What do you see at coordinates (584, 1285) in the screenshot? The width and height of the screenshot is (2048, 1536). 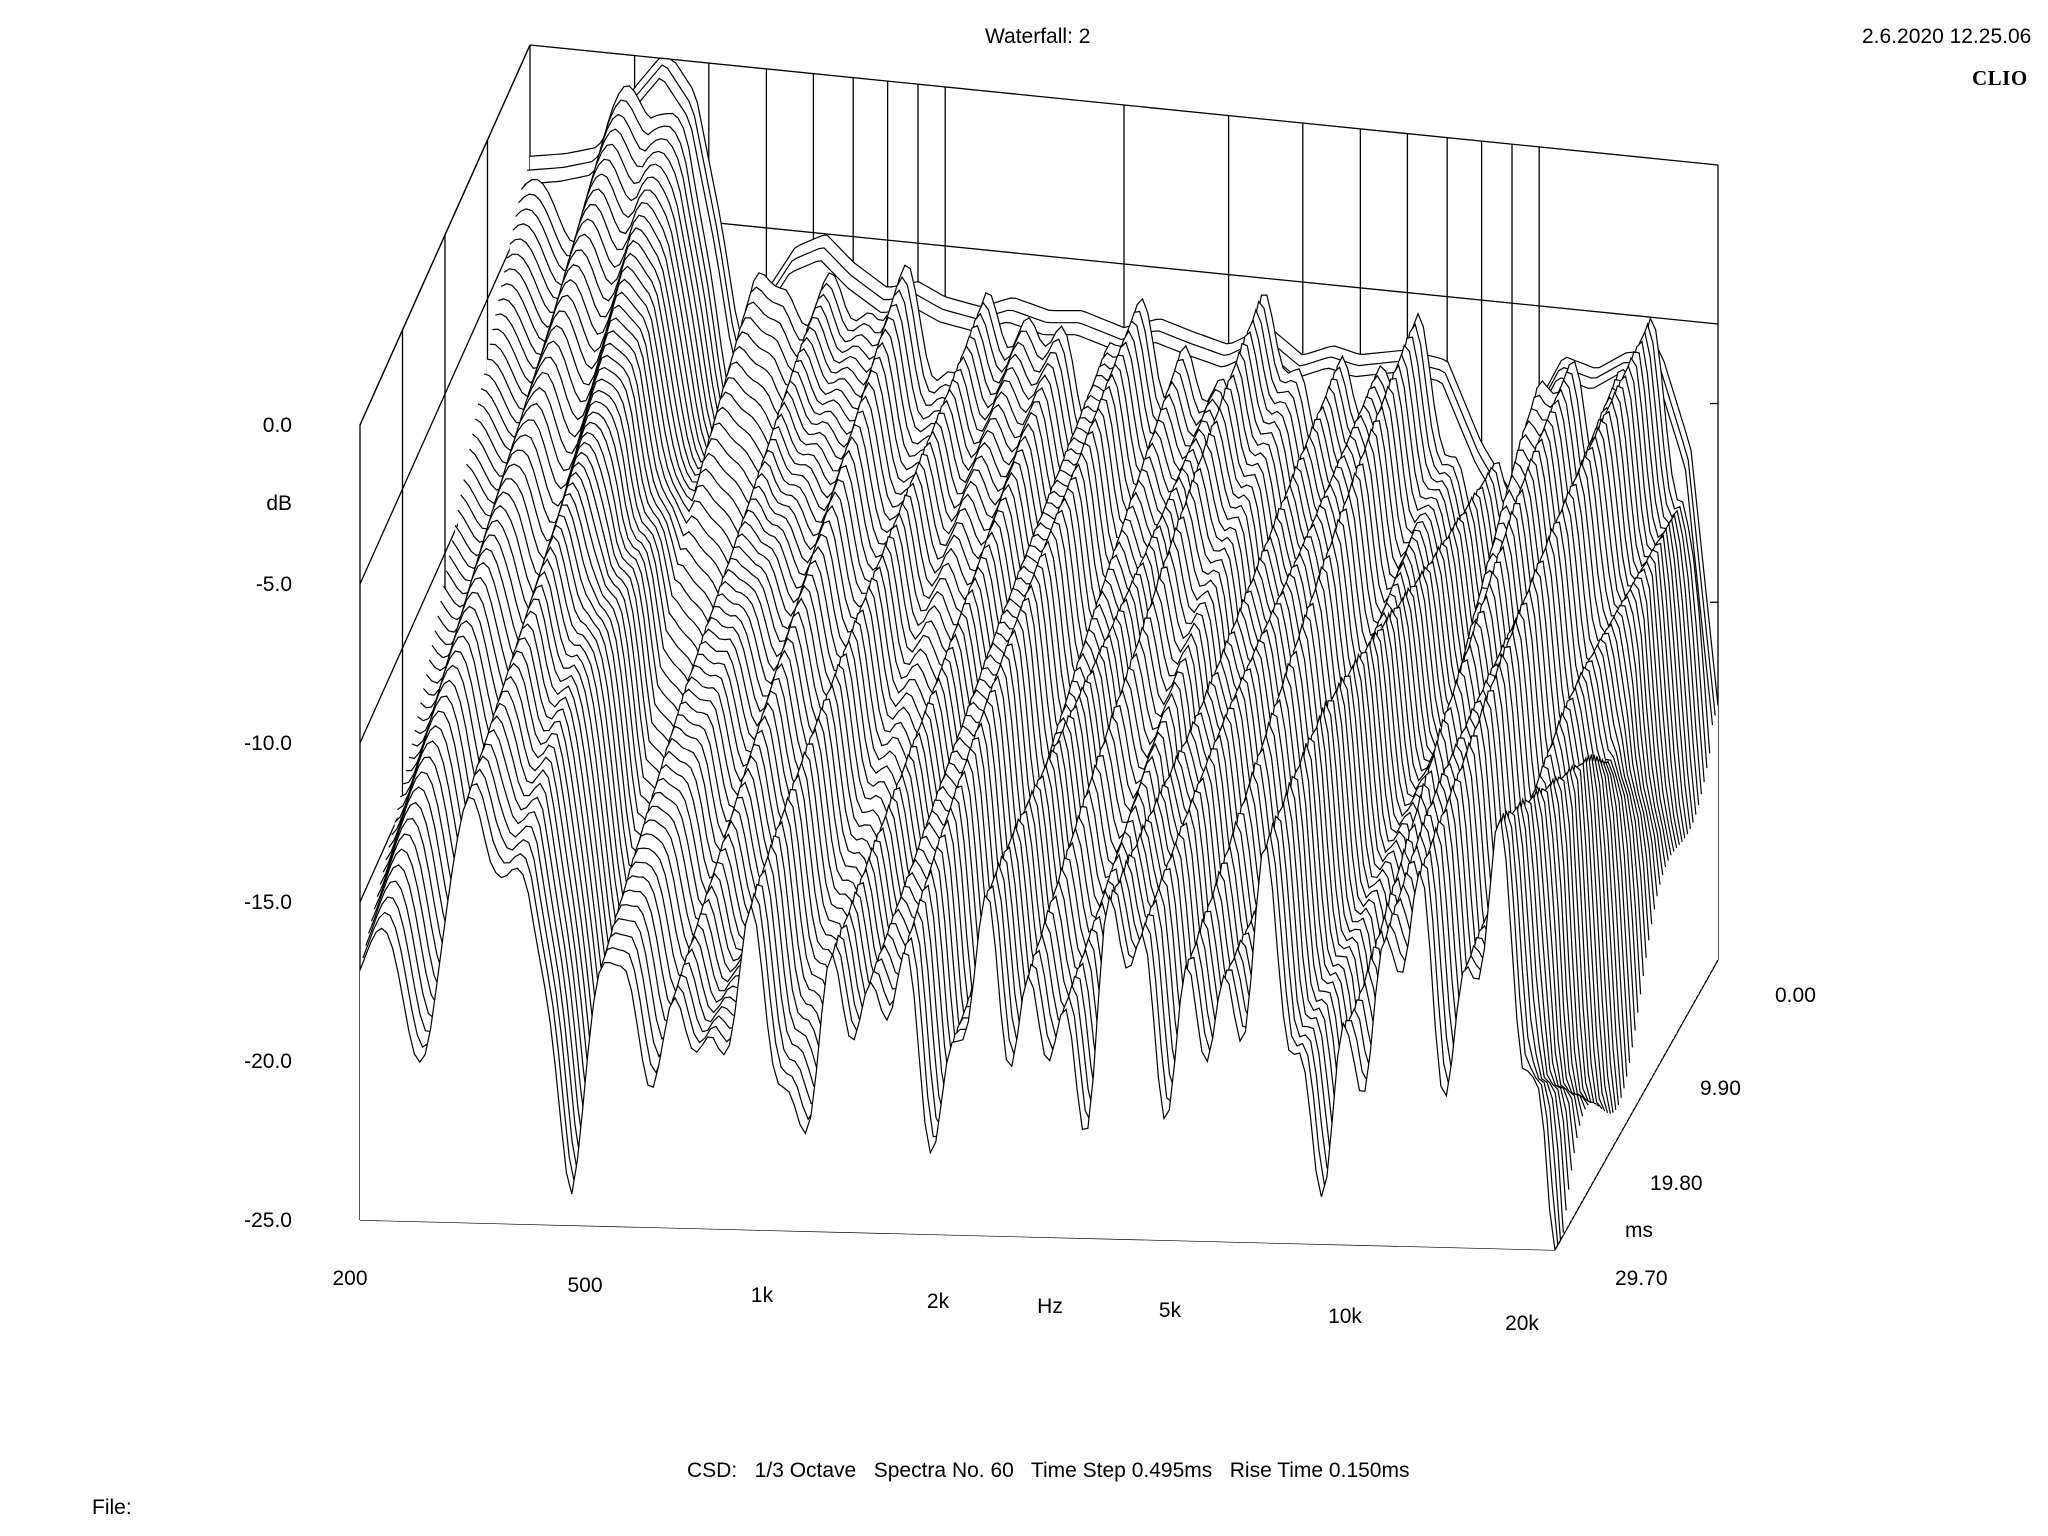 I see `x-tick-label: 500` at bounding box center [584, 1285].